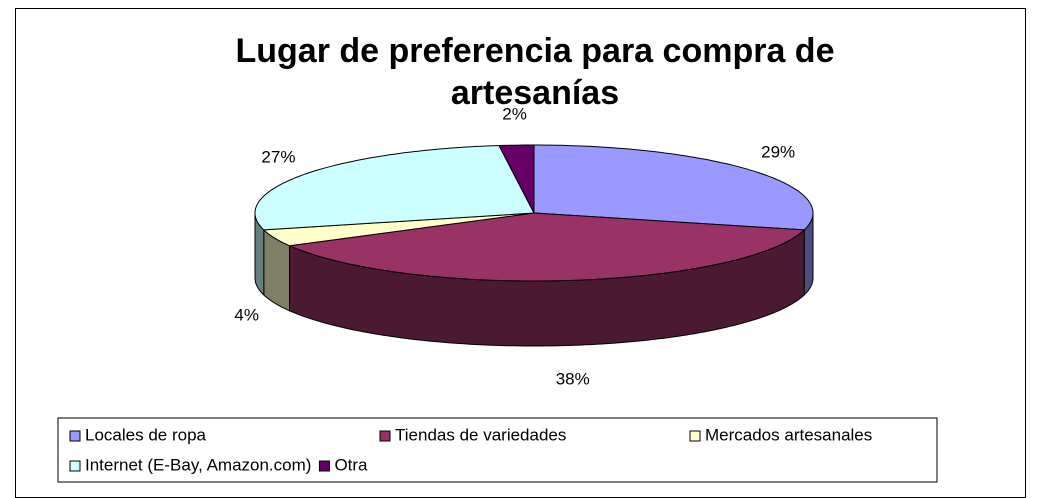 The width and height of the screenshot is (1043, 498). I want to click on data-label: 2%, so click(514, 114).